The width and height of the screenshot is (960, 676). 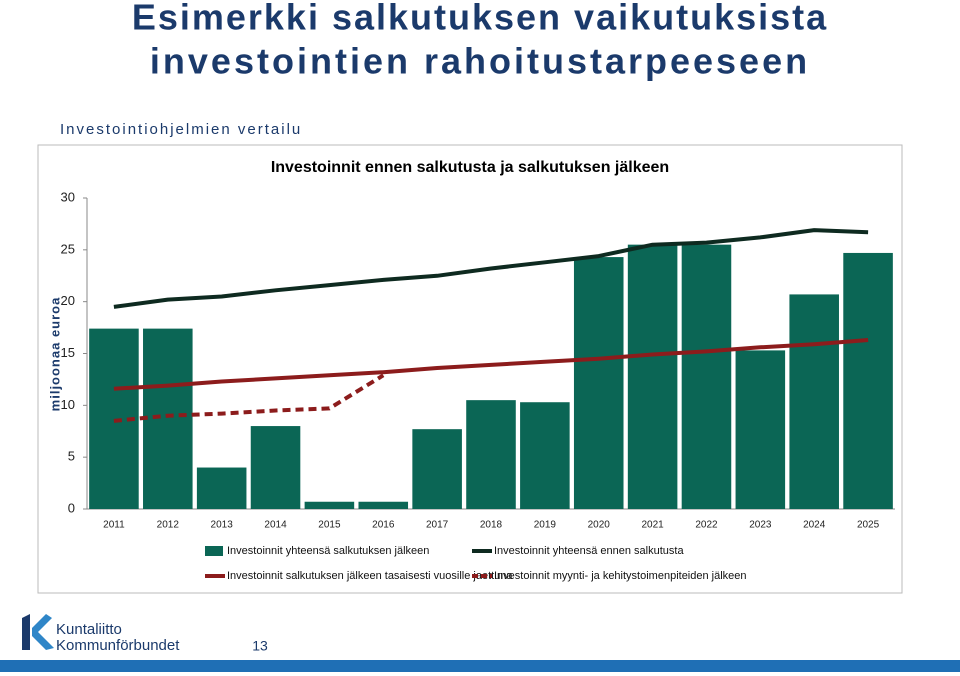 What do you see at coordinates (68, 352) in the screenshot?
I see `y-tick-label: 15` at bounding box center [68, 352].